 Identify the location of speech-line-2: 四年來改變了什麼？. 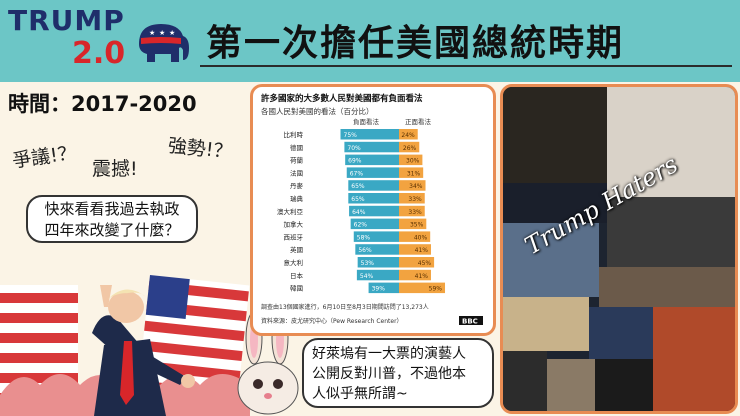
(112, 230).